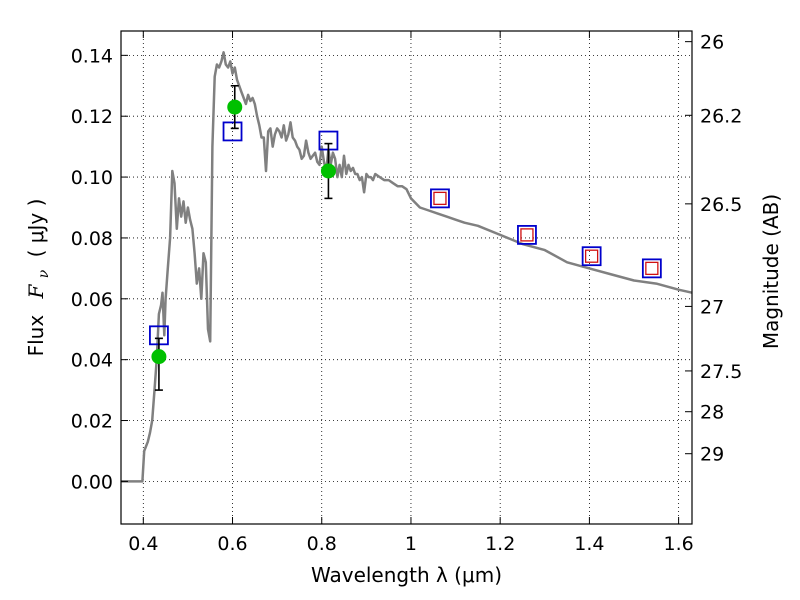  I want to click on y-axis-label: Flux F ν ( μJy ), so click(38, 278).